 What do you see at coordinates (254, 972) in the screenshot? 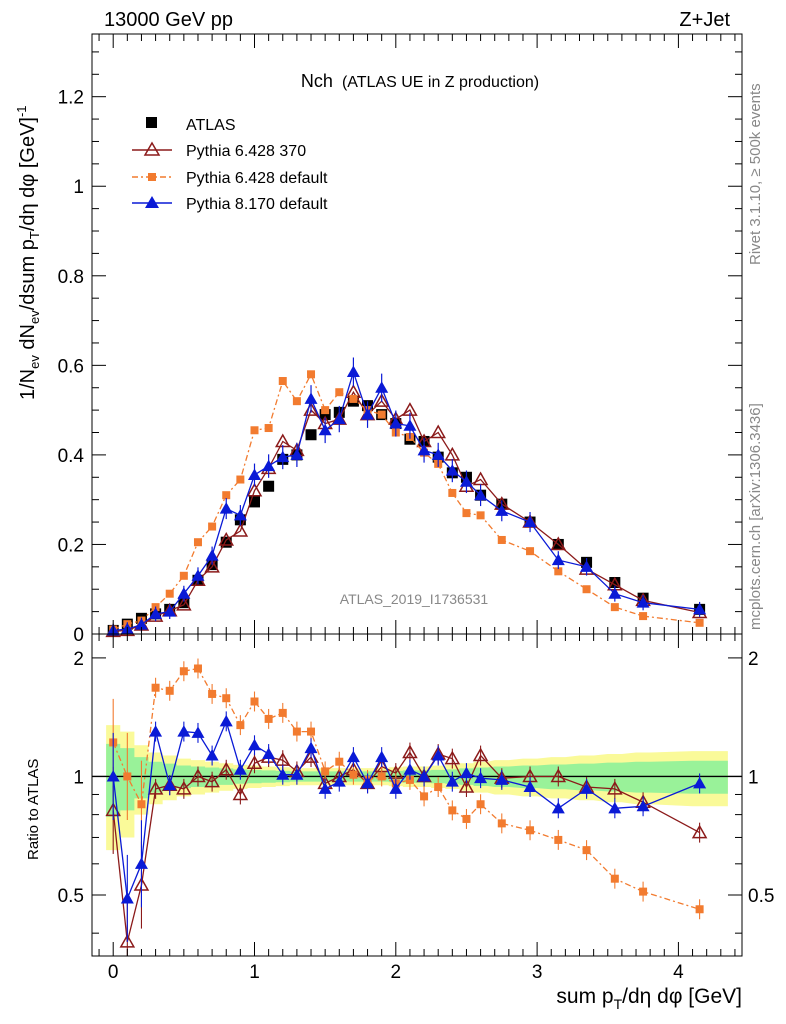
I see `x-tick-label: 1` at bounding box center [254, 972].